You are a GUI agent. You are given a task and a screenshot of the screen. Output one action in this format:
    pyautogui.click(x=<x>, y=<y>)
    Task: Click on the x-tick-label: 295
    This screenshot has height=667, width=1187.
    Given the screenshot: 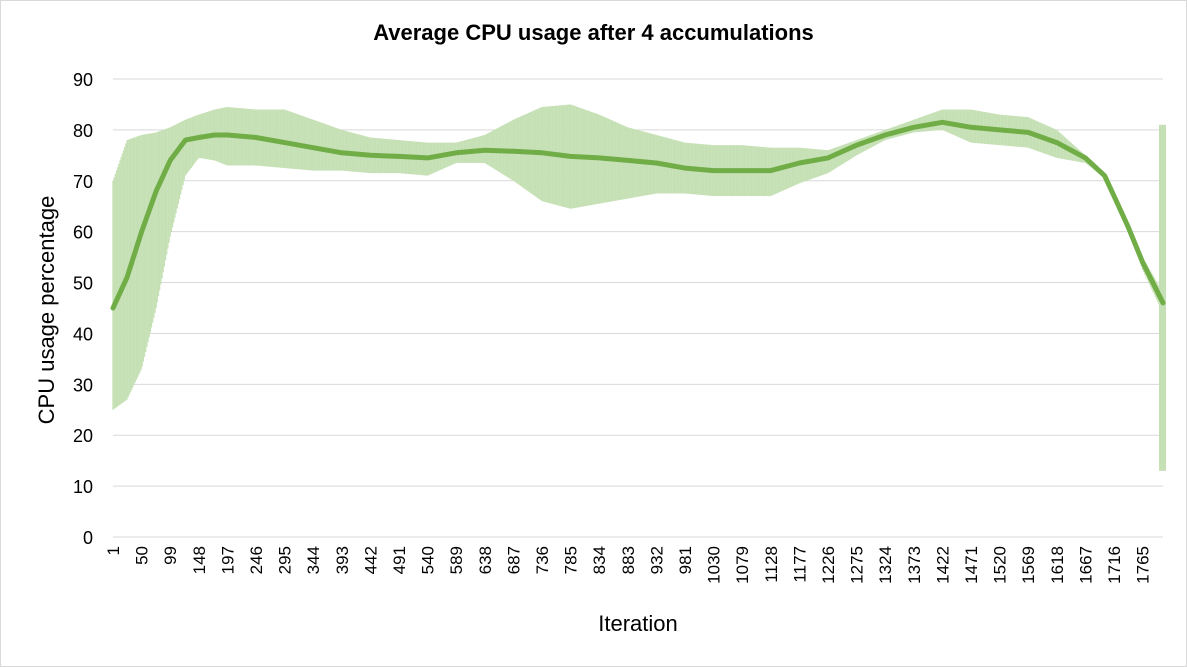 What is the action you would take?
    pyautogui.click(x=285, y=560)
    